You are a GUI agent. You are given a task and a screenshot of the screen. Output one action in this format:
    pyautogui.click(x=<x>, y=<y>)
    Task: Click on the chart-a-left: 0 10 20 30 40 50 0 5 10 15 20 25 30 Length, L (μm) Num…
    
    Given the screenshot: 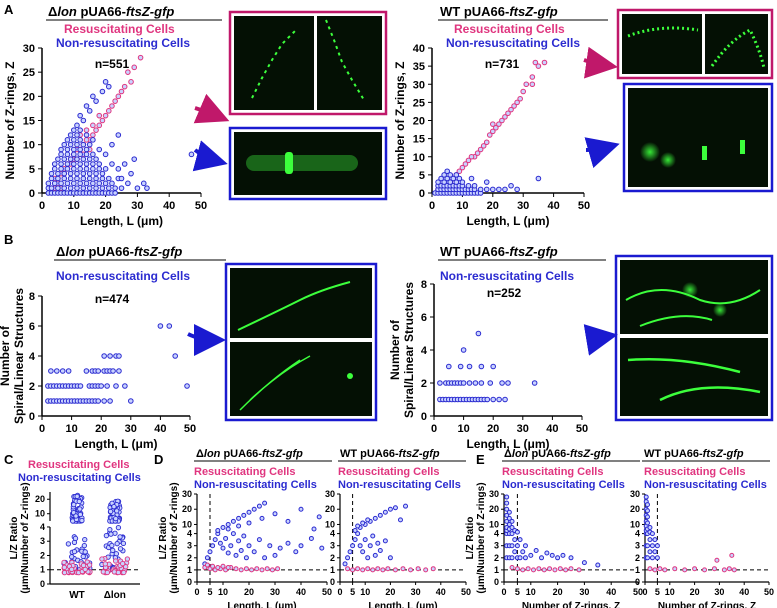 What is the action you would take?
    pyautogui.click(x=105, y=135)
    